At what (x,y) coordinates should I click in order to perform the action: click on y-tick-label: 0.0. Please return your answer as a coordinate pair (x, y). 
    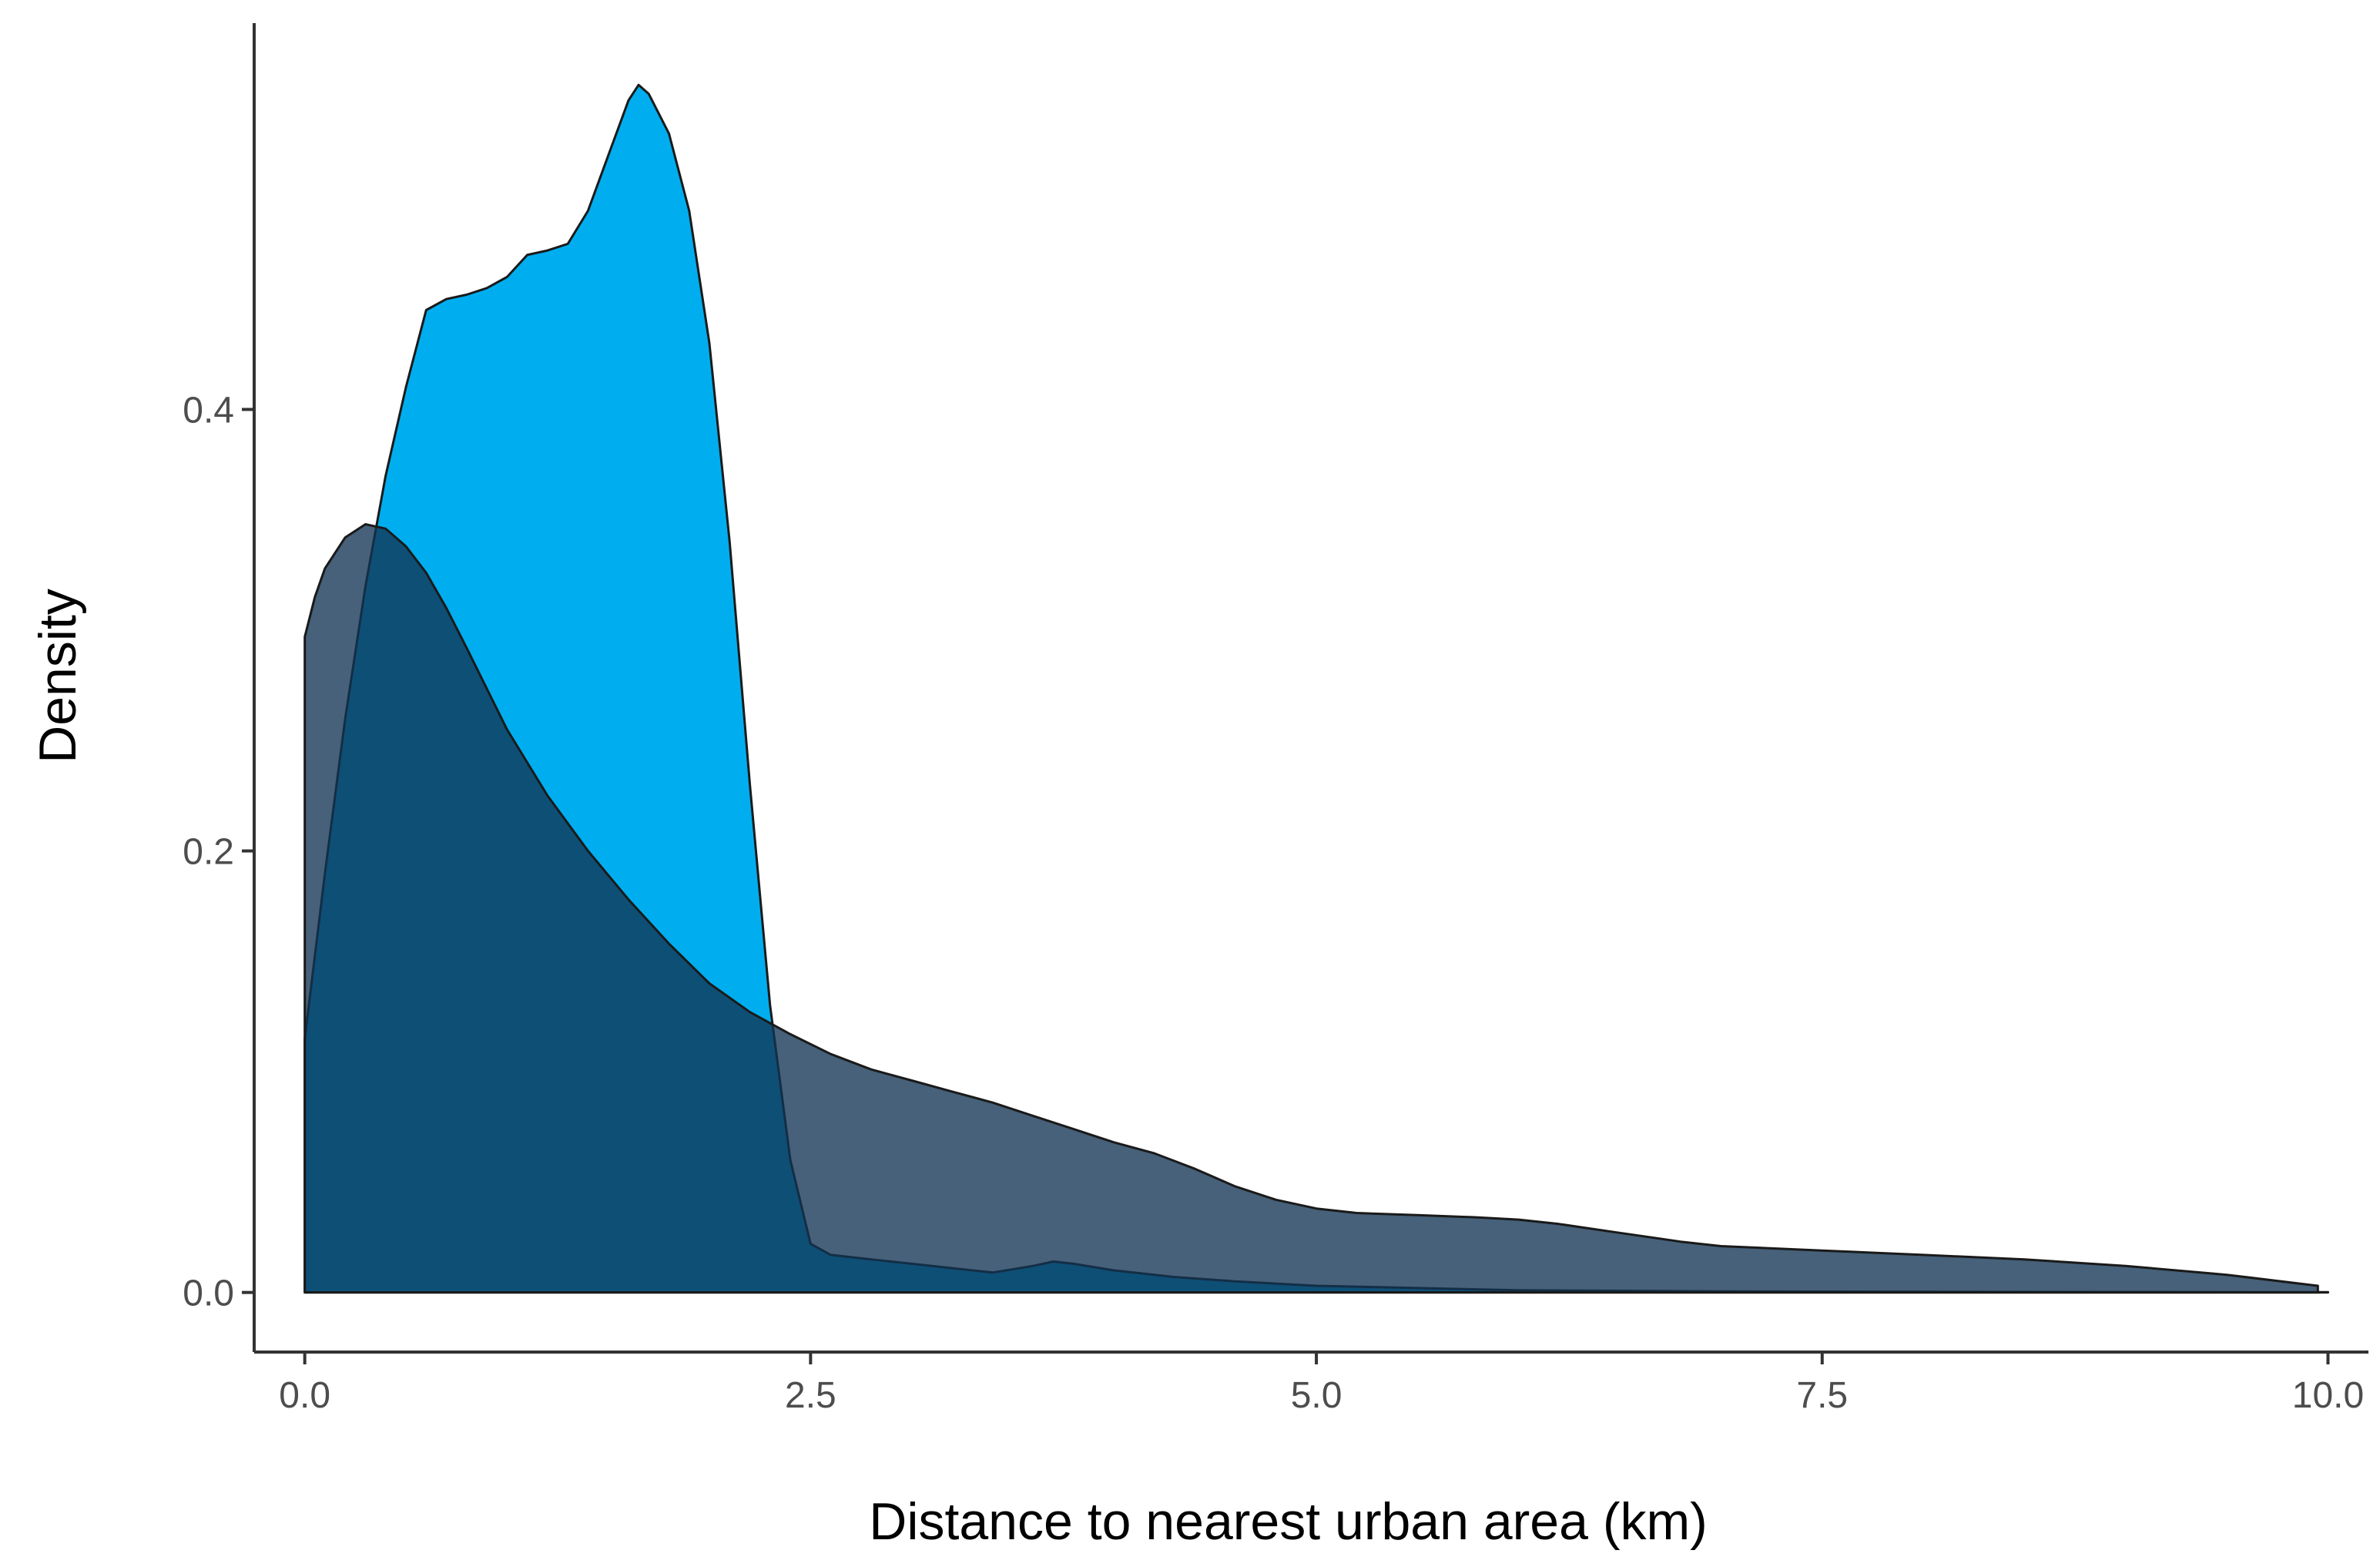
    Looking at the image, I should click on (208, 1293).